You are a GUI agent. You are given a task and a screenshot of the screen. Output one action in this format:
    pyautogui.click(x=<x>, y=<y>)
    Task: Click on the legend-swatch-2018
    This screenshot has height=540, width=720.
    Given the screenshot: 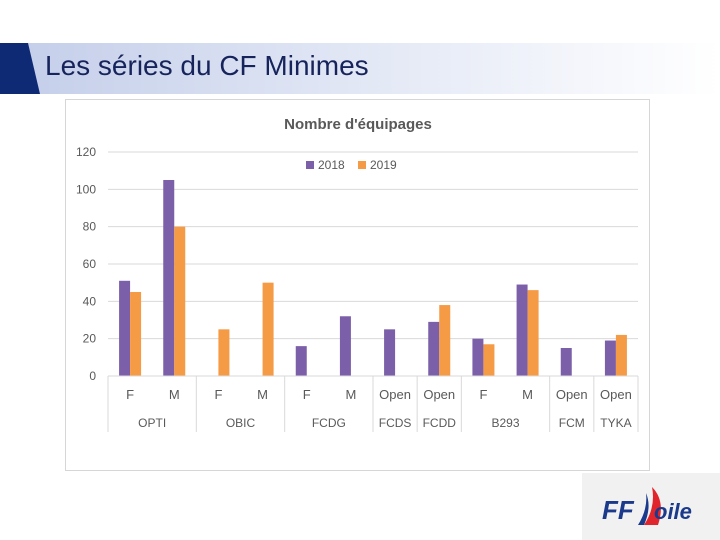 What is the action you would take?
    pyautogui.click(x=310, y=165)
    